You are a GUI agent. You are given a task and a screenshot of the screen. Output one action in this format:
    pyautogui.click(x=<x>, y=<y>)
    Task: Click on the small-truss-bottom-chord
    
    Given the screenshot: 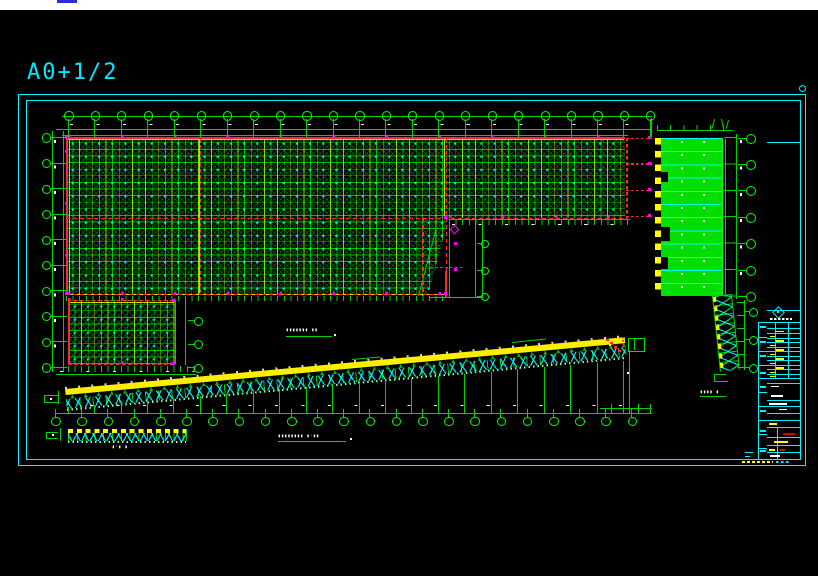 What is the action you would take?
    pyautogui.click(x=127, y=441)
    